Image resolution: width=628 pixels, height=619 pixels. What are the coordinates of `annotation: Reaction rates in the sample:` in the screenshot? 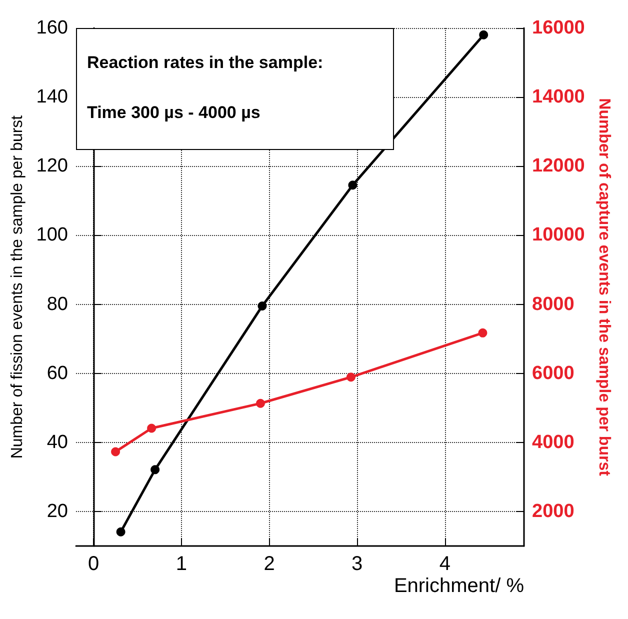 It's located at (205, 63).